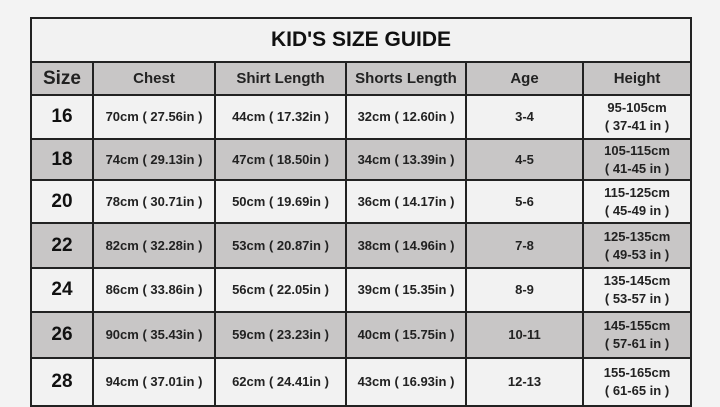  What do you see at coordinates (637, 372) in the screenshot?
I see `height-cm: 155-165cm` at bounding box center [637, 372].